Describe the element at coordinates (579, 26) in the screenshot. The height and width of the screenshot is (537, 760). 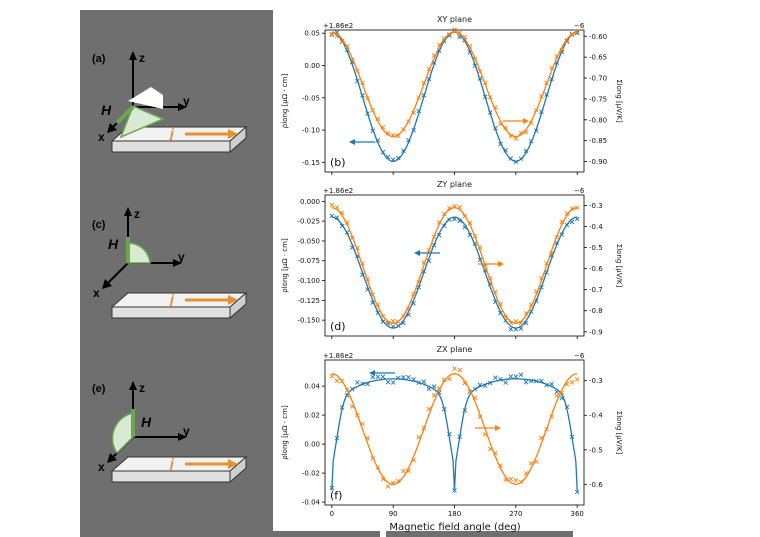
I see `right-offset: −6` at that location.